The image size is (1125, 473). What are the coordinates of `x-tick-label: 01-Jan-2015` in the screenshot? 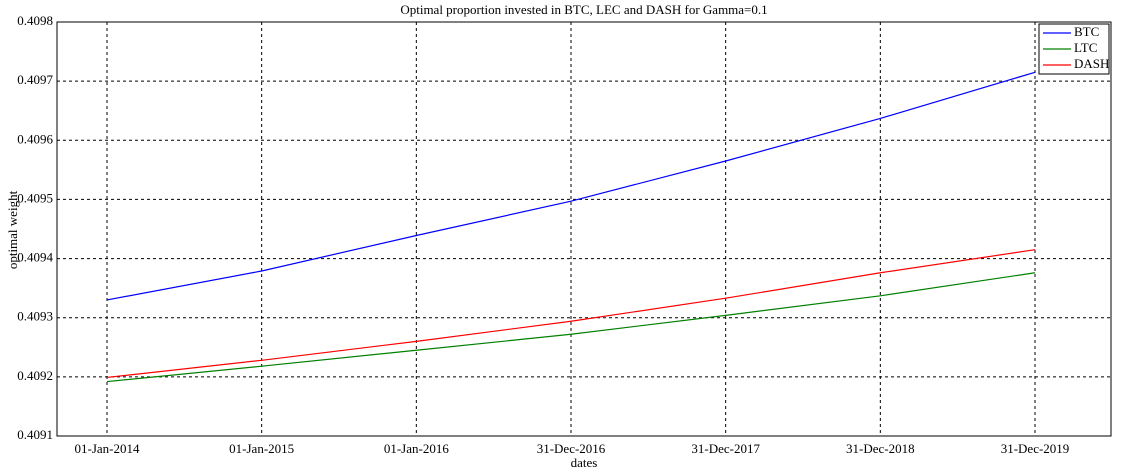 It's located at (261, 448).